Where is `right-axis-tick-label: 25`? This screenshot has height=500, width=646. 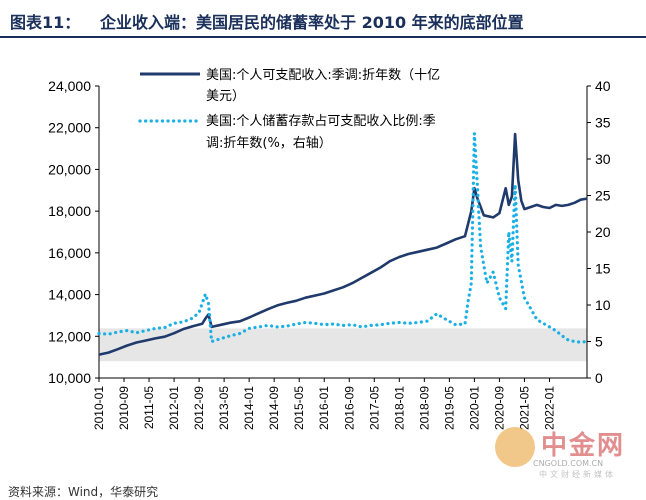 right-axis-tick-label: 25 is located at coordinates (603, 196).